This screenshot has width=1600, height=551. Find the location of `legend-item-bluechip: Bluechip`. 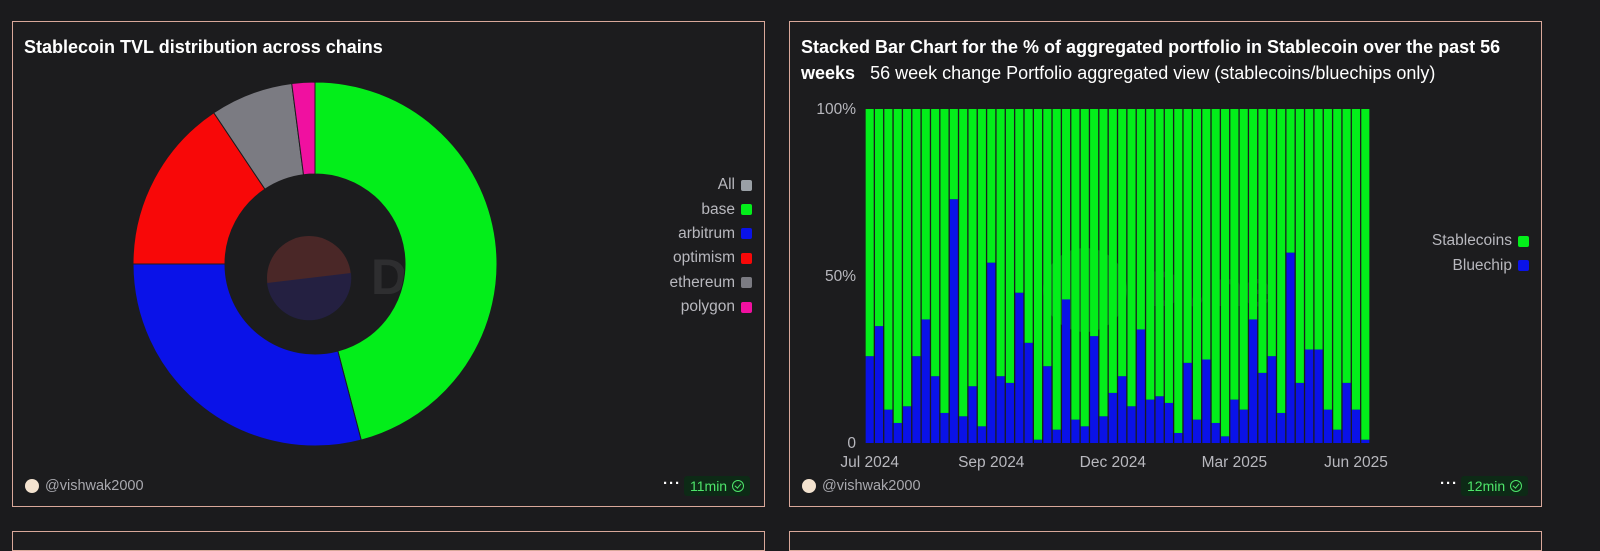

legend-item-bluechip: Bluechip is located at coordinates (1454, 265).